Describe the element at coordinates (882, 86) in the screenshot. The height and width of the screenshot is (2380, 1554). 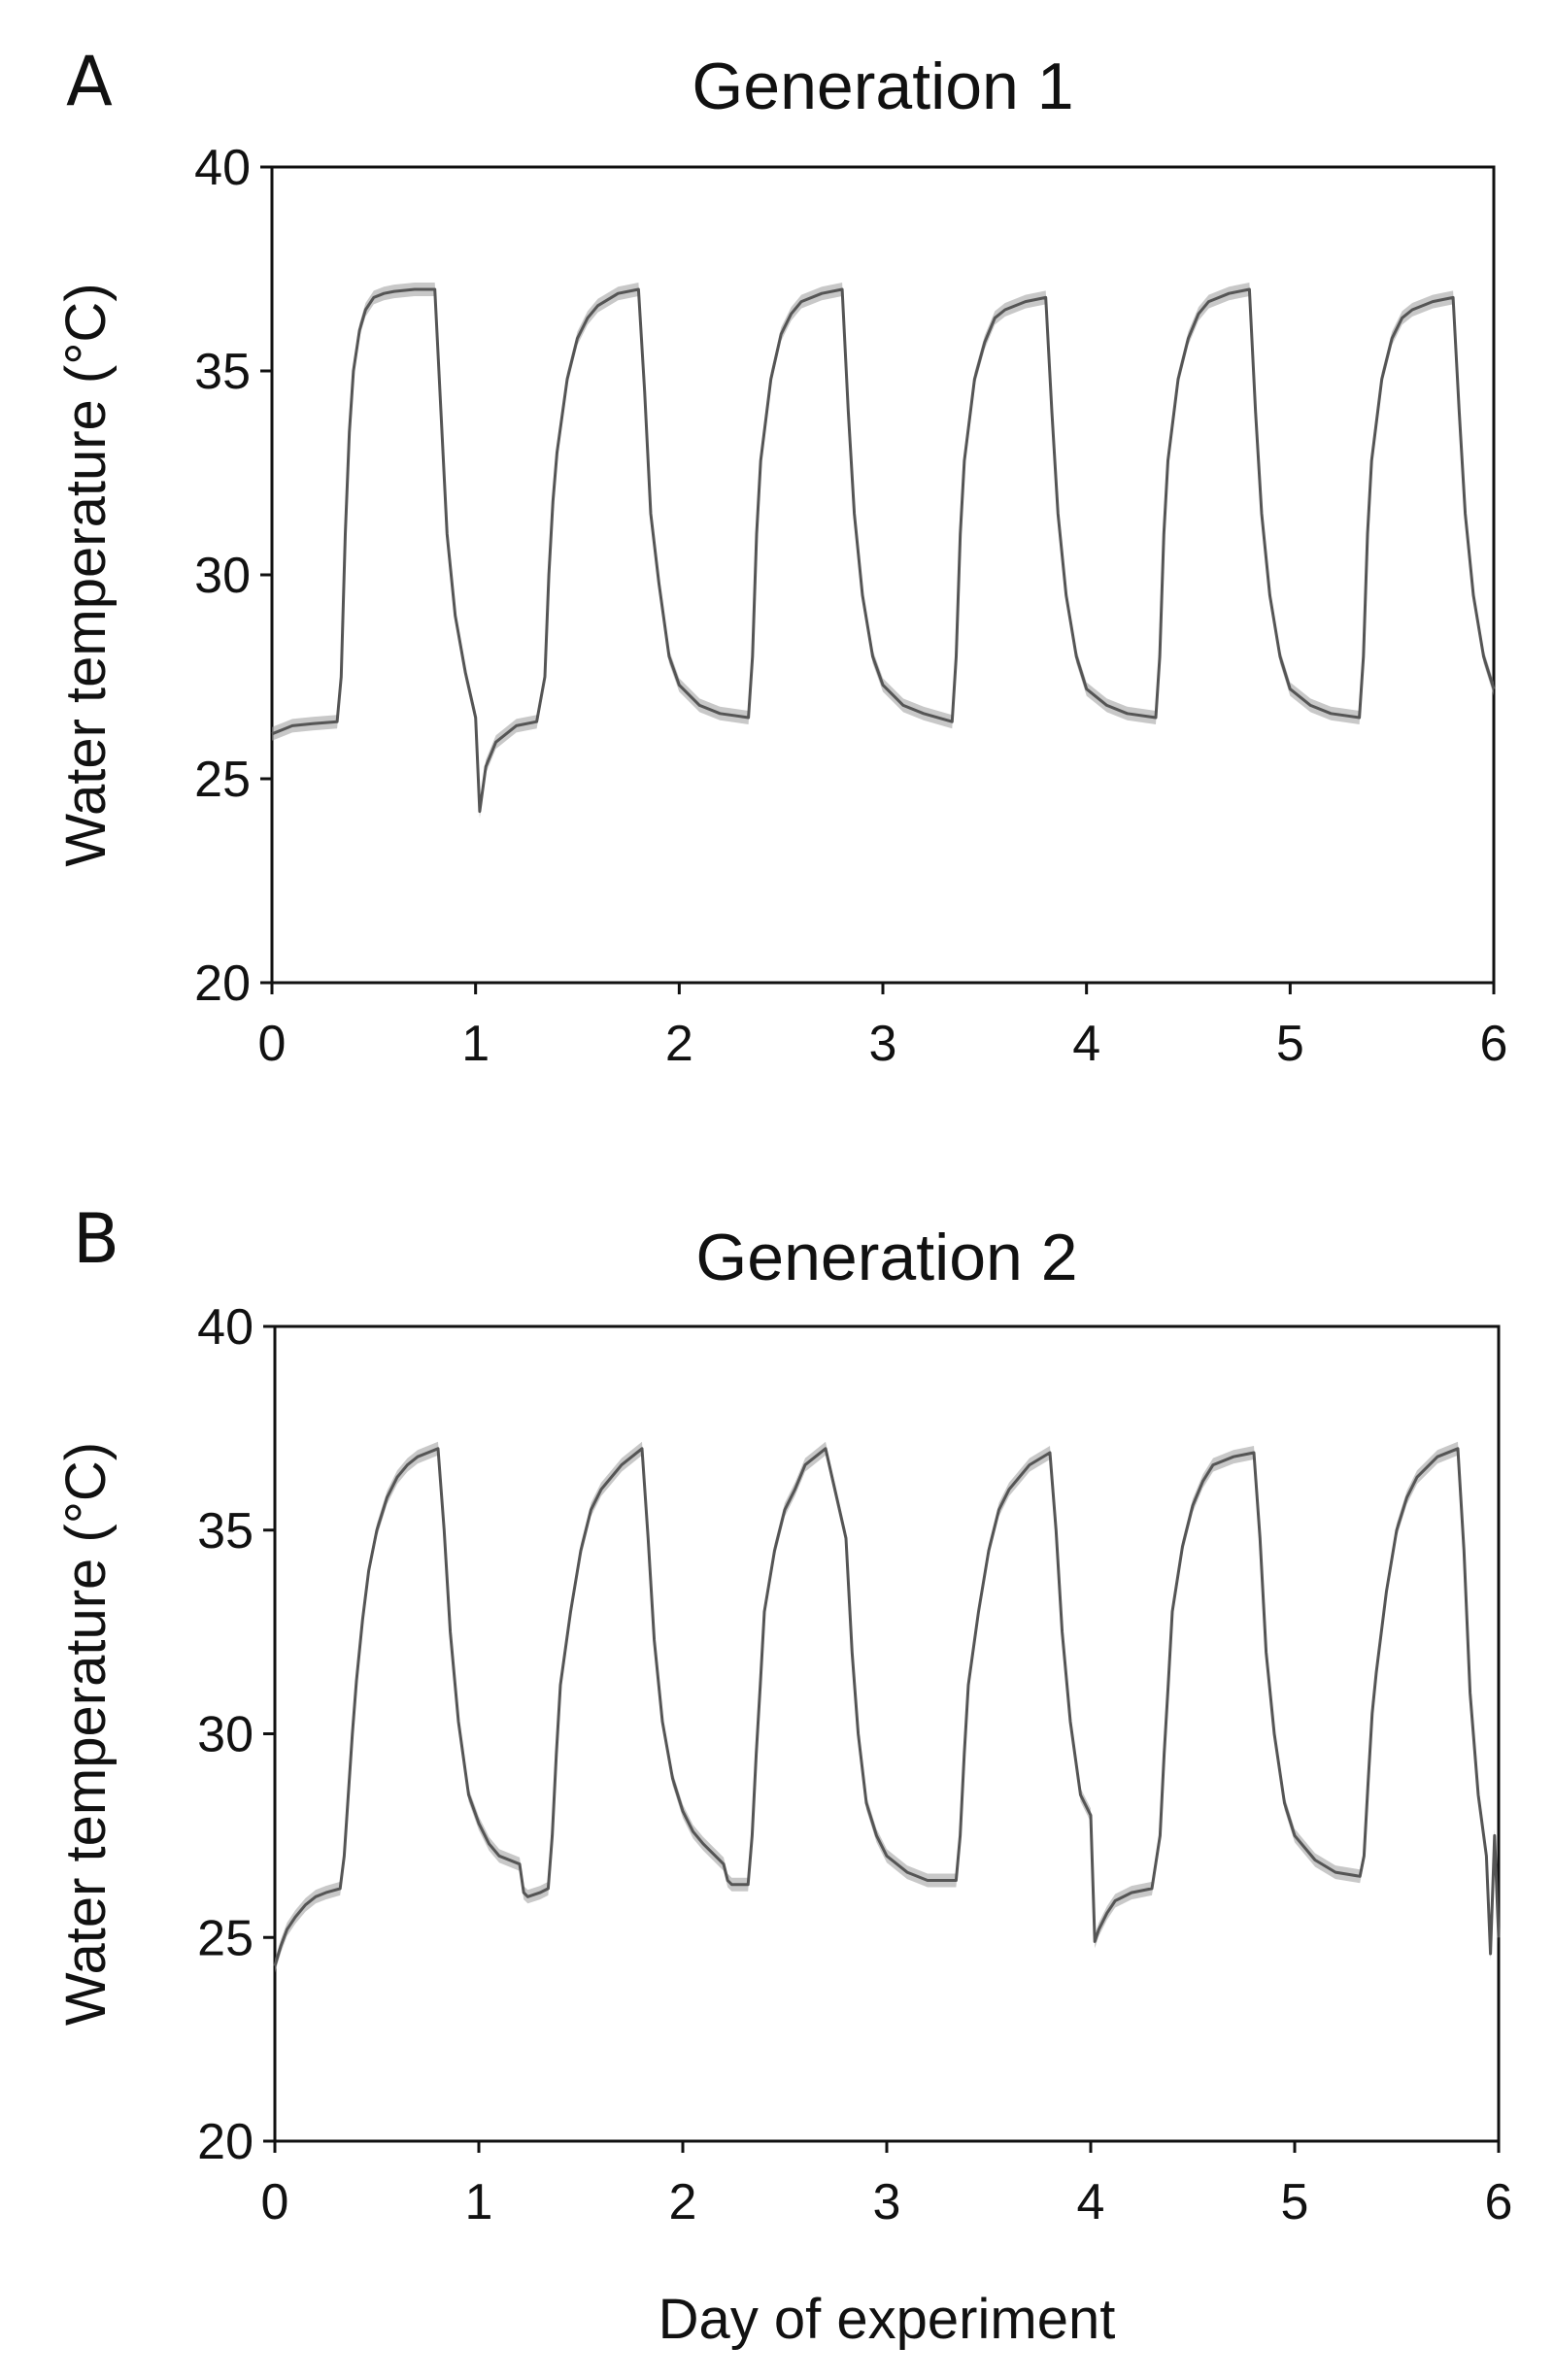
I see `chart-title: Generation 1` at that location.